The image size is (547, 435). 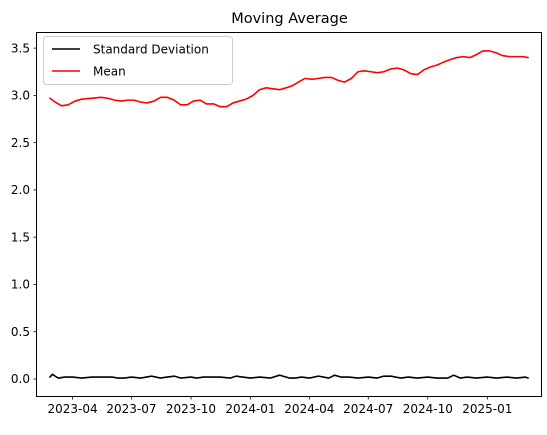 I want to click on y-tick-label: 3.0, so click(x=20, y=96).